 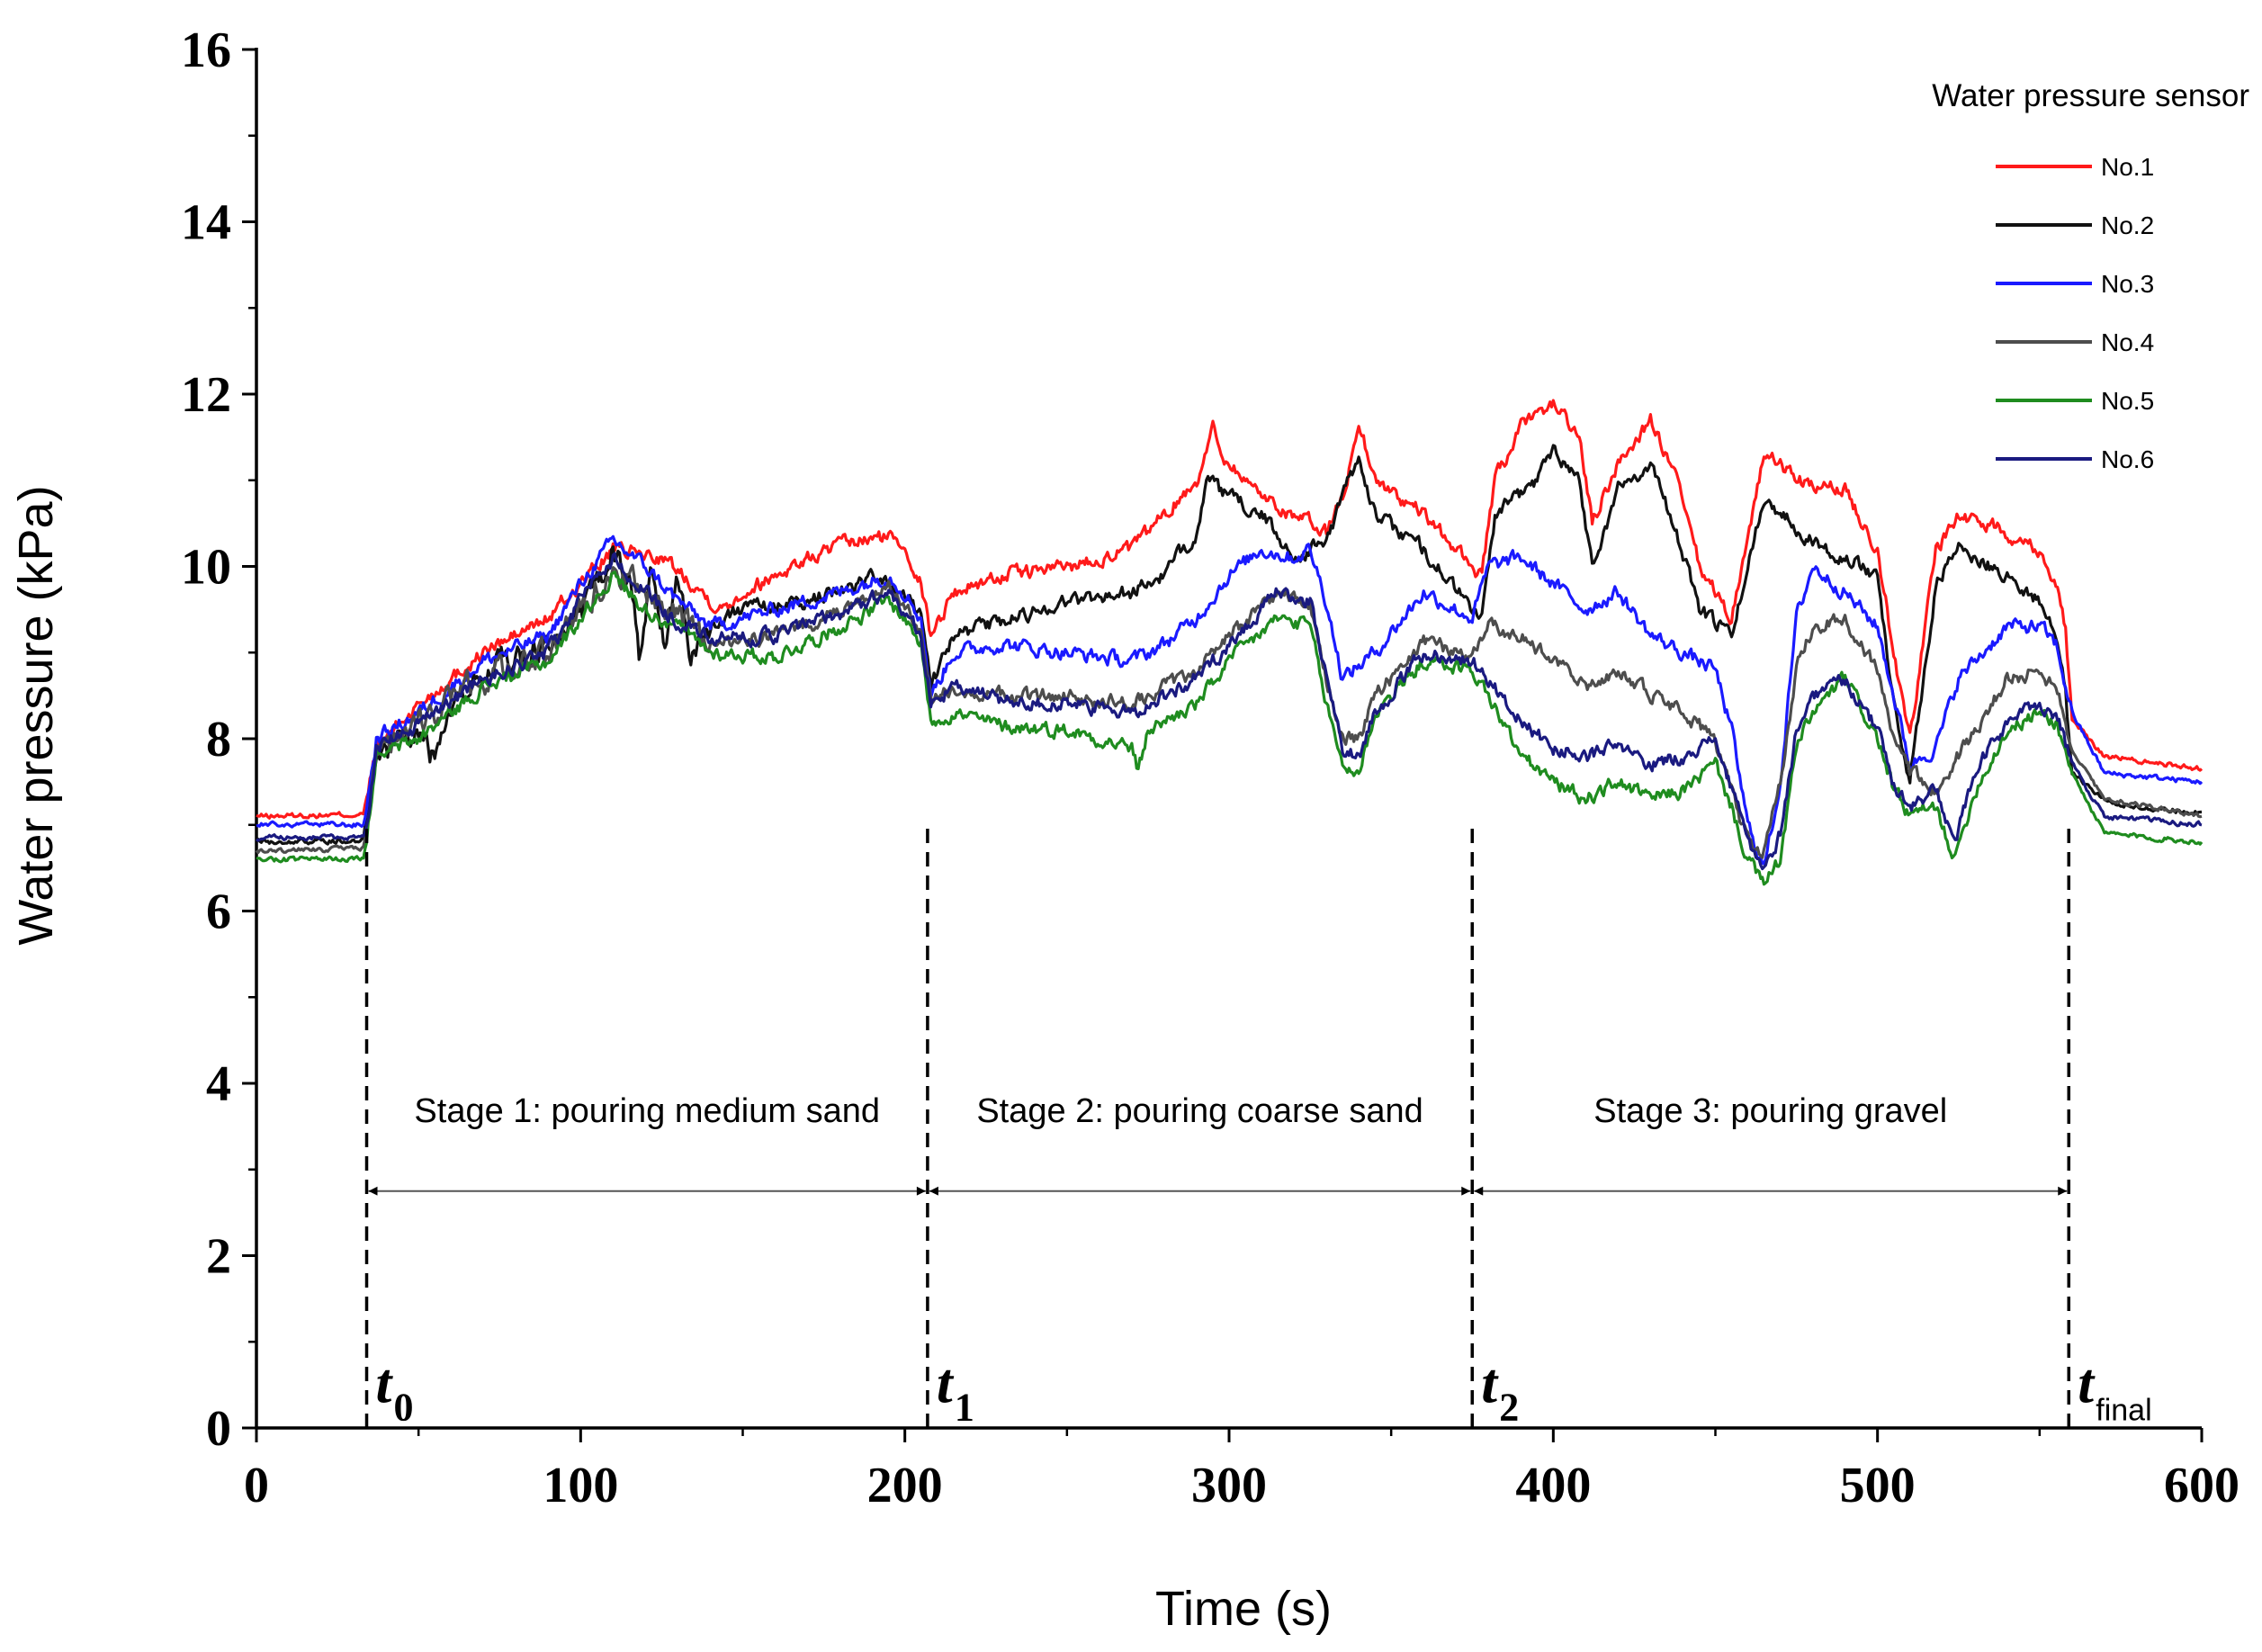 What do you see at coordinates (647, 1111) in the screenshot?
I see `stage-label-1: Stage 1: pouring medium sand` at bounding box center [647, 1111].